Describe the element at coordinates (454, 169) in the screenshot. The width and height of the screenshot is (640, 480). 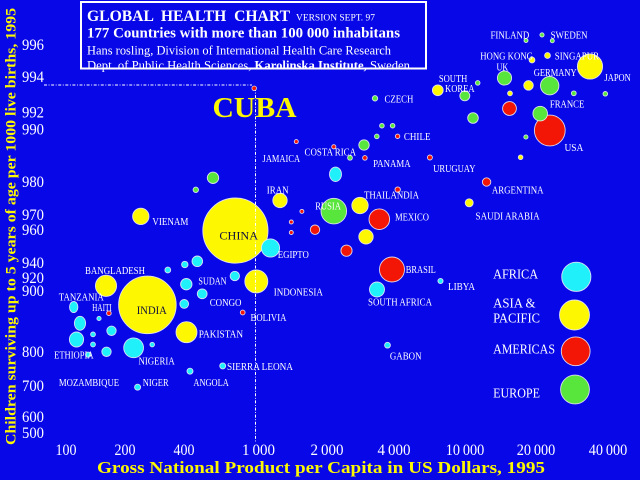
I see `svg-text: URUGUAY` at that location.